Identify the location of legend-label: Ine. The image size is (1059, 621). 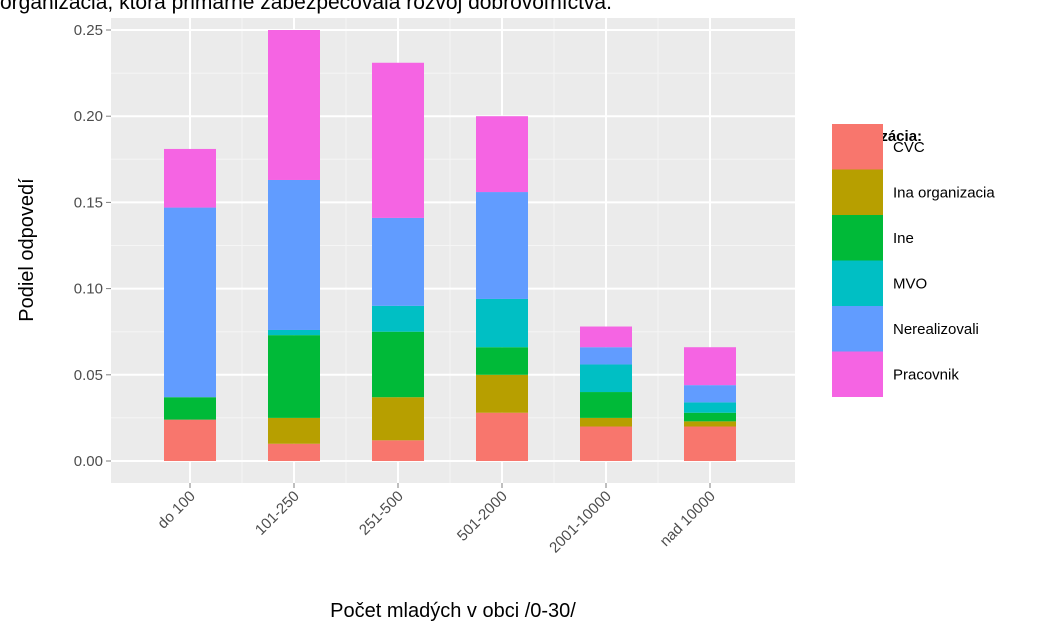
(903, 238).